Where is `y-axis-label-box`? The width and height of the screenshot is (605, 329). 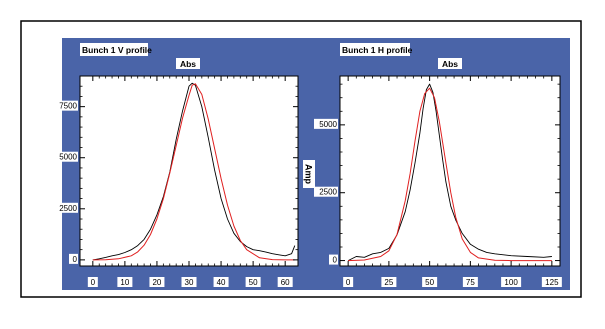
y-axis-label-box is located at coordinates (309, 174).